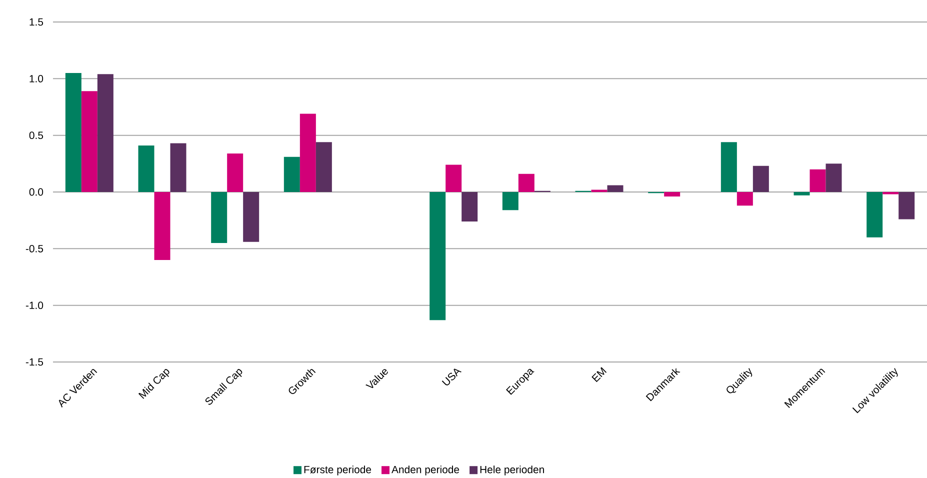  Describe the element at coordinates (37, 22) in the screenshot. I see `y-tick-label: 1.5` at that location.